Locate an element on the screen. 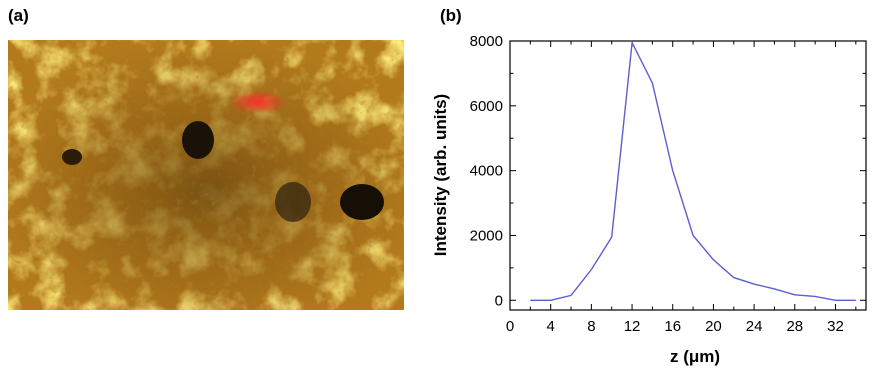 The width and height of the screenshot is (874, 370). x-tick-label: 4 is located at coordinates (551, 326).